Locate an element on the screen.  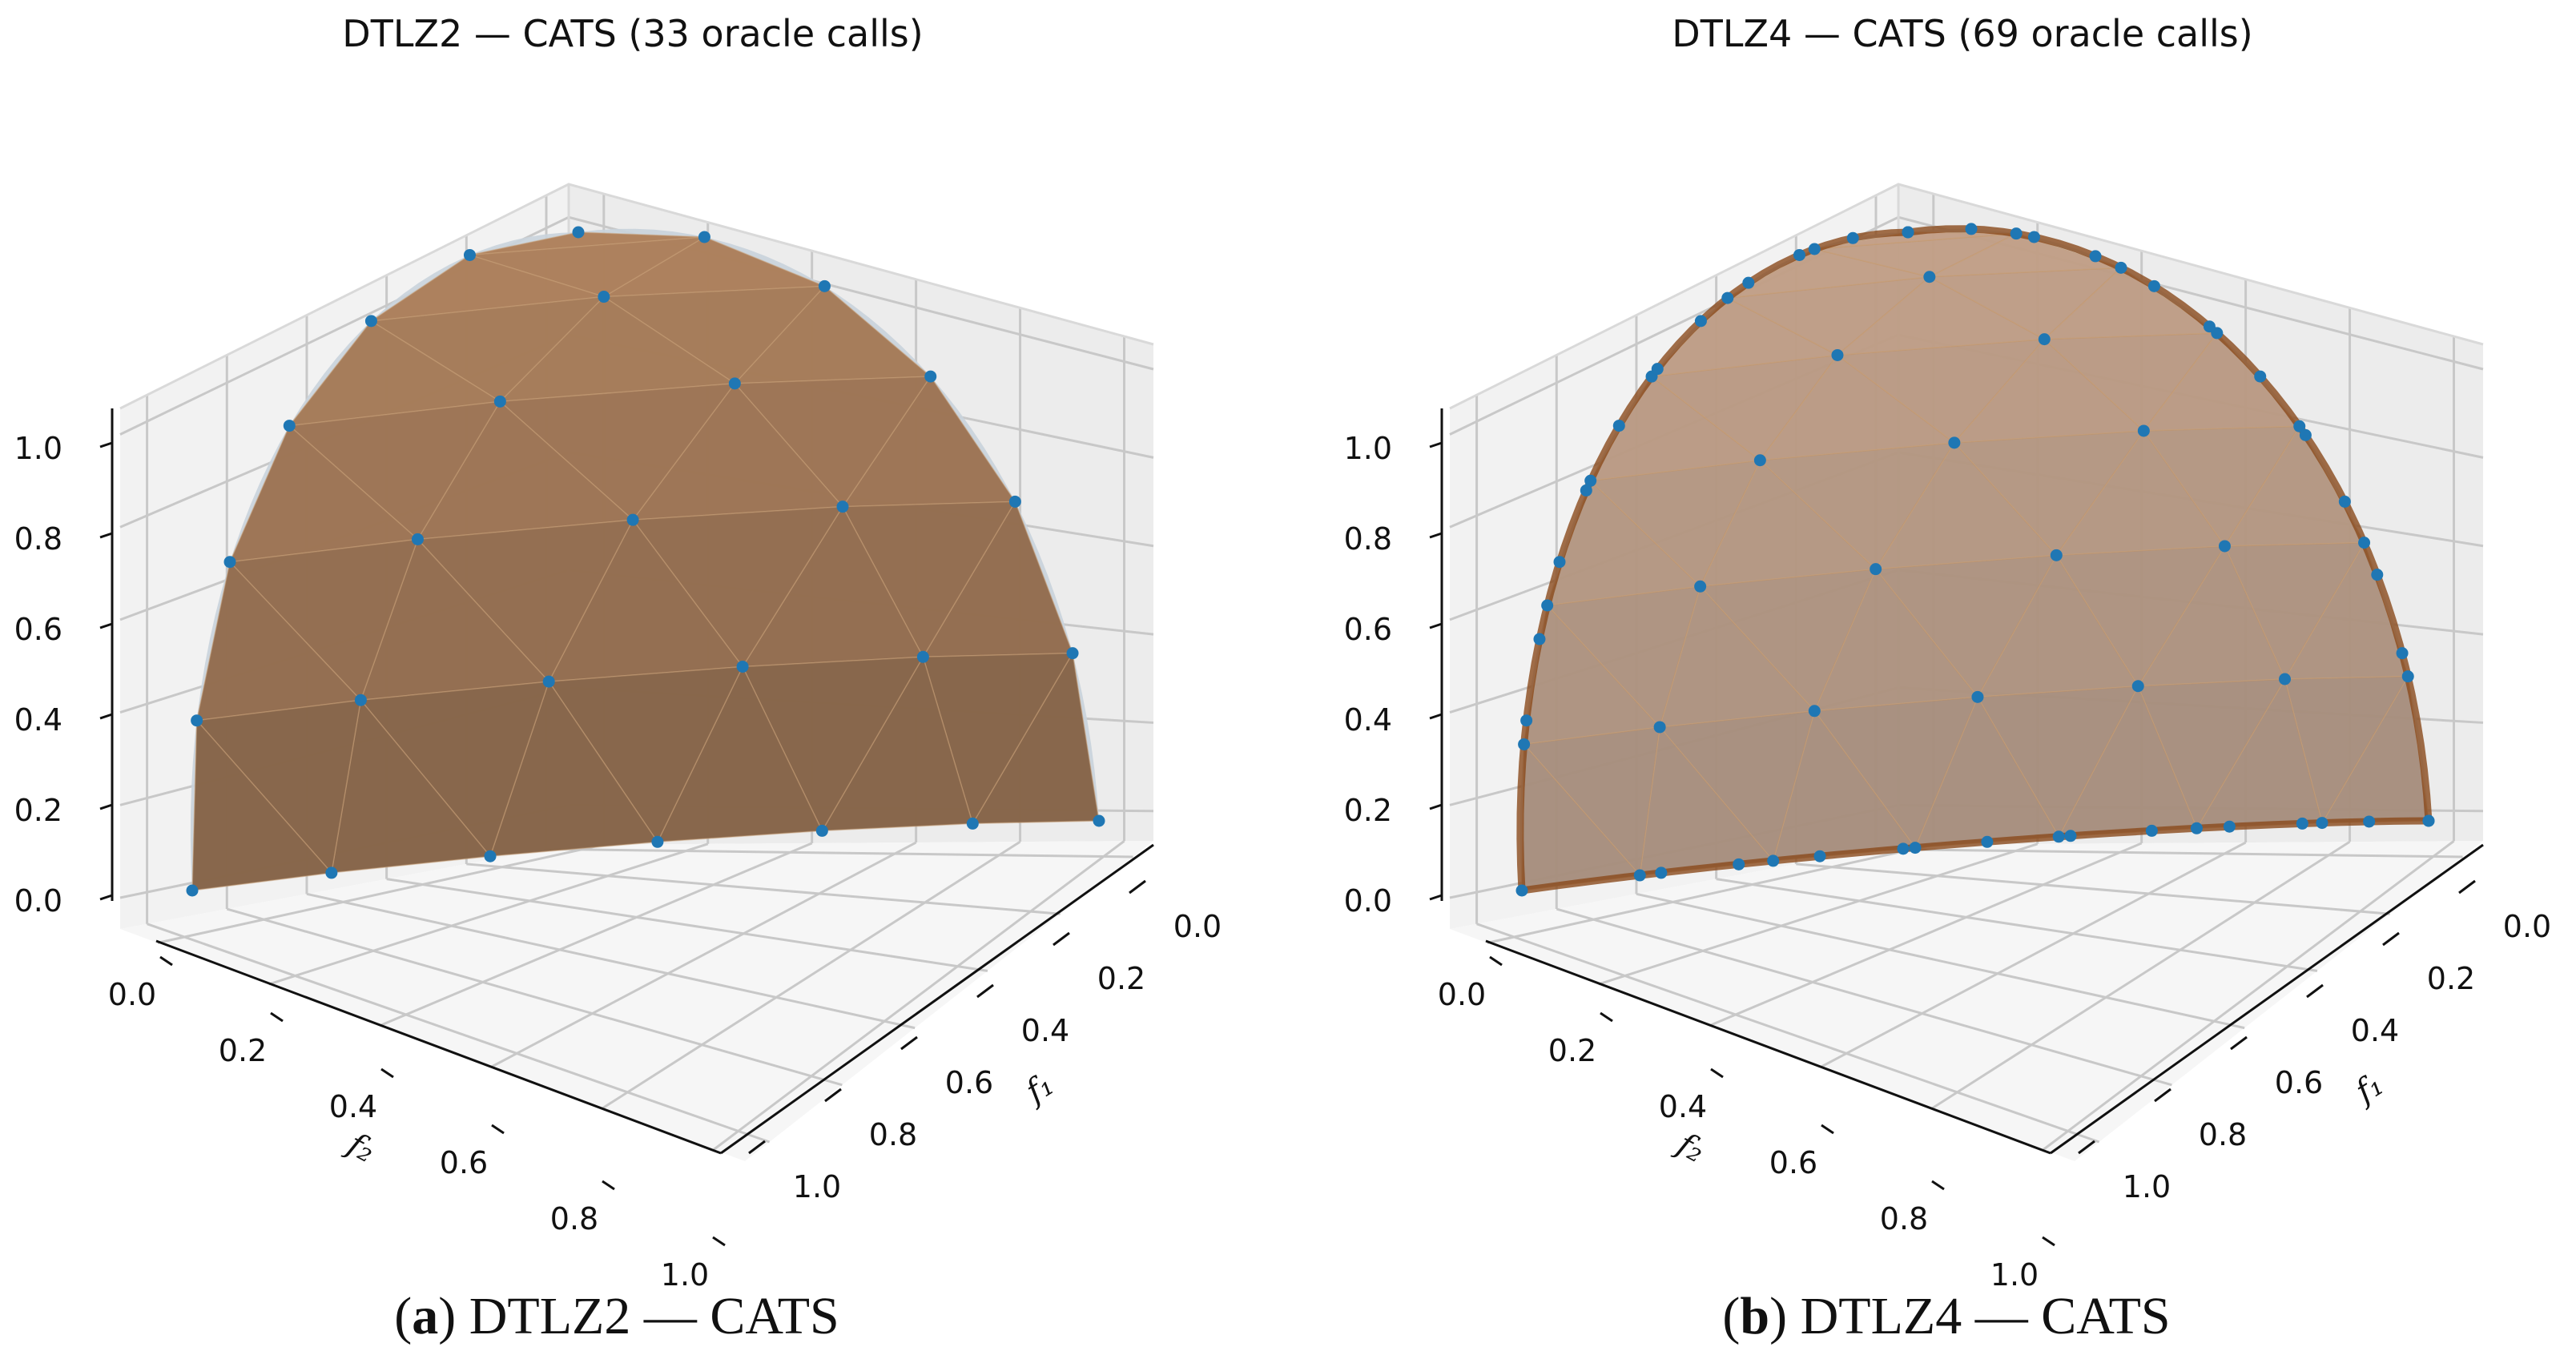
panel-b-f2-tick-label: 0.6 is located at coordinates (1793, 1162).